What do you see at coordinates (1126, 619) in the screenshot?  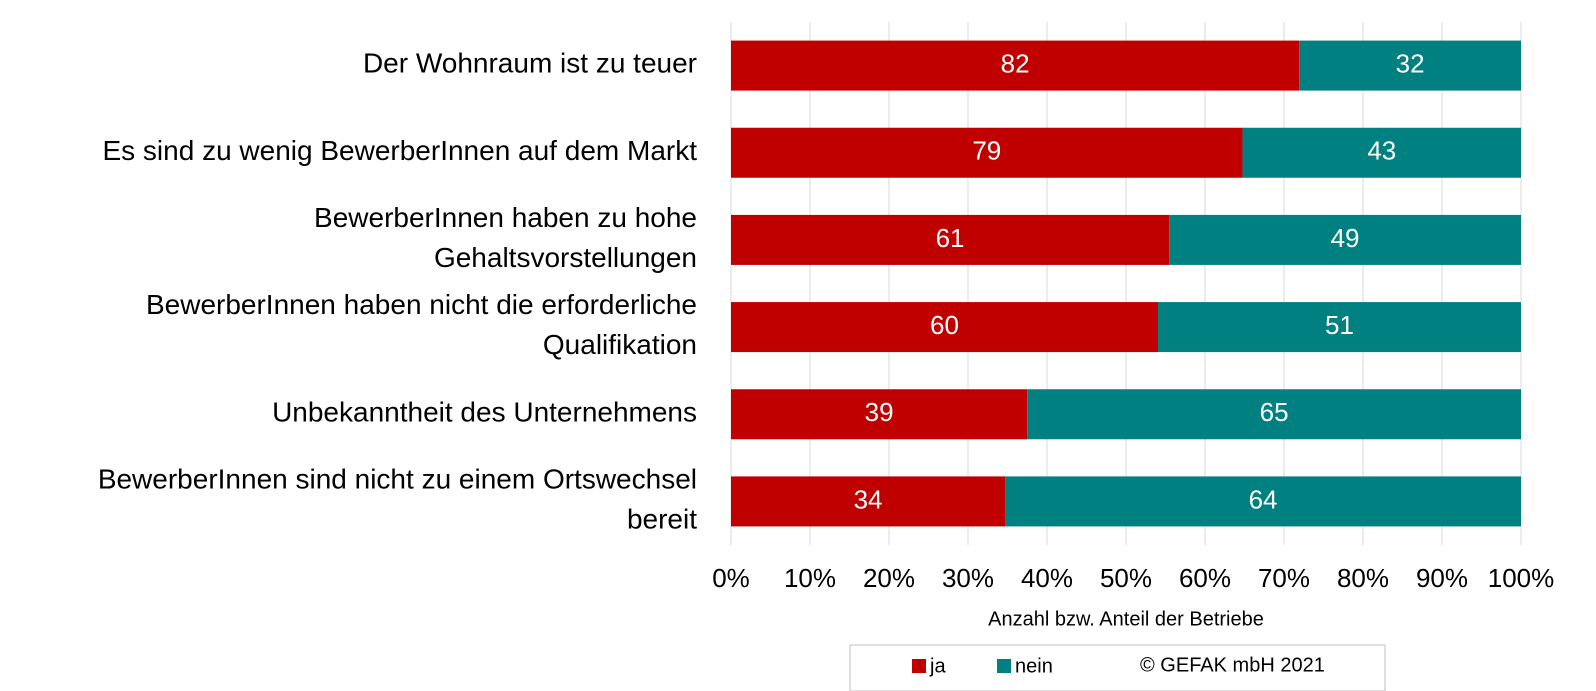 I see `x-axis-label: Anzahl bzw. Anteil der Betriebe` at bounding box center [1126, 619].